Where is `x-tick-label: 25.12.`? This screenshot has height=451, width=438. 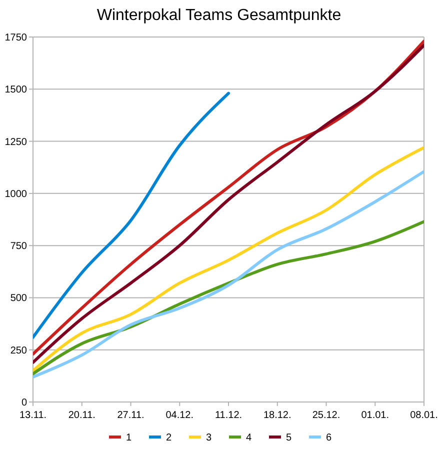
x-tick-label: 25.12. is located at coordinates (326, 415).